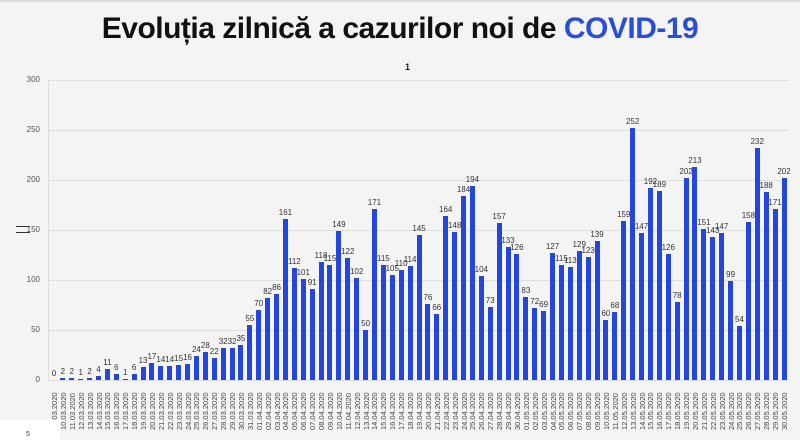 The height and width of the screenshot is (440, 800). I want to click on data-label: 143, so click(713, 230).